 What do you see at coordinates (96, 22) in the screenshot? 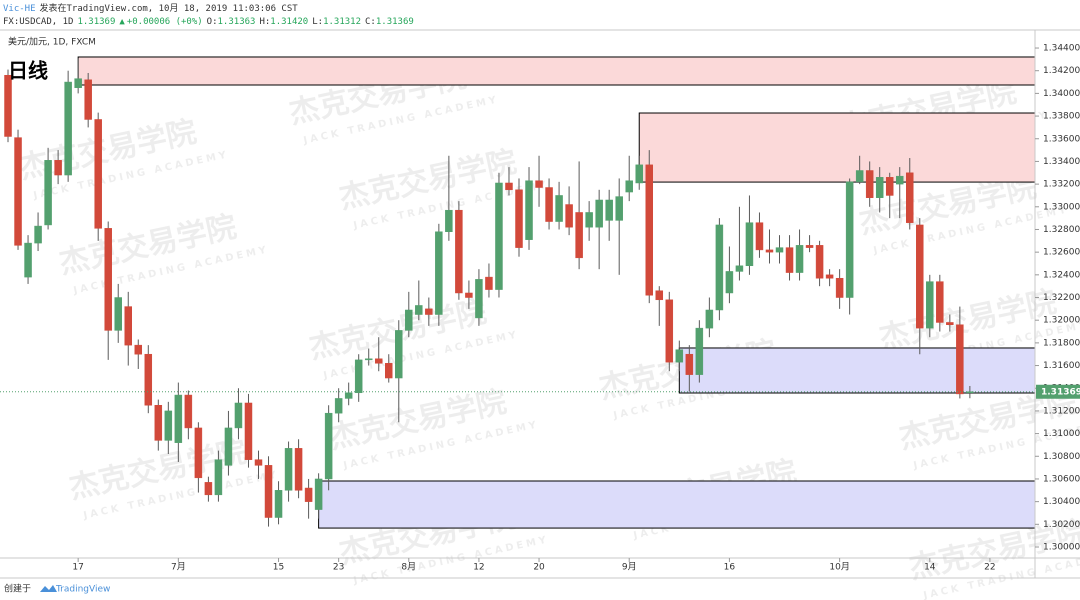
I see `last-price: 1.31369` at bounding box center [96, 22].